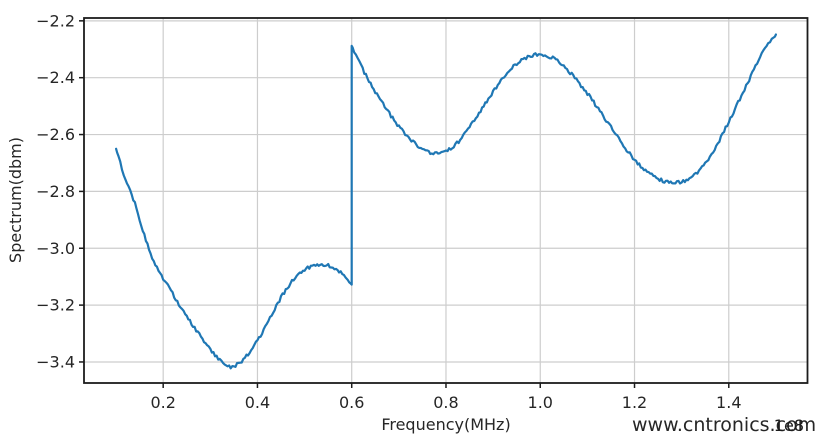 This screenshot has width=818, height=440. What do you see at coordinates (55, 20) in the screenshot?
I see `y-tick-label: −2.2` at bounding box center [55, 20].